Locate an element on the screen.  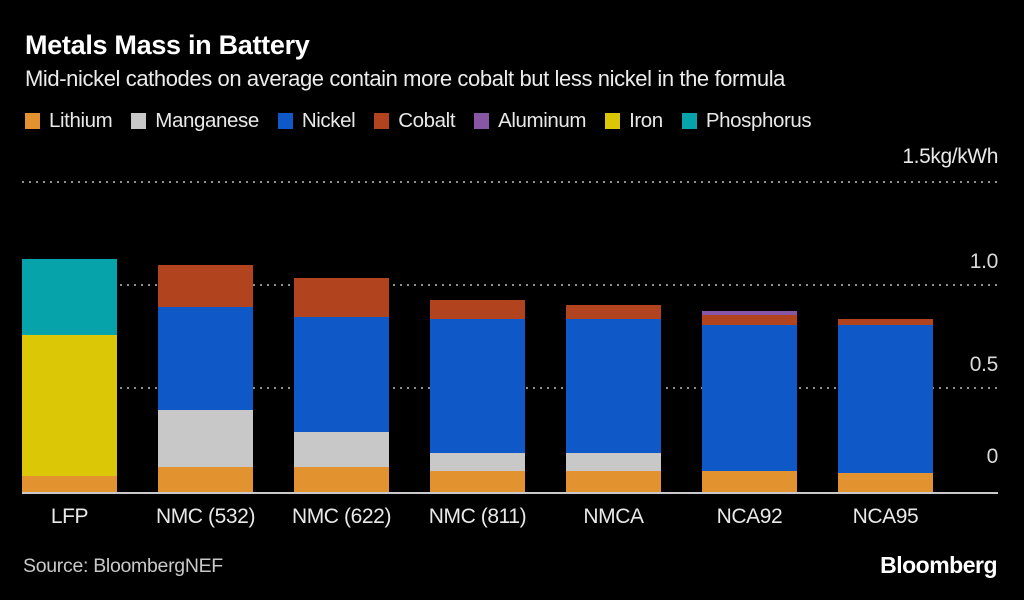
y-tick-0: 0 is located at coordinates (992, 456).